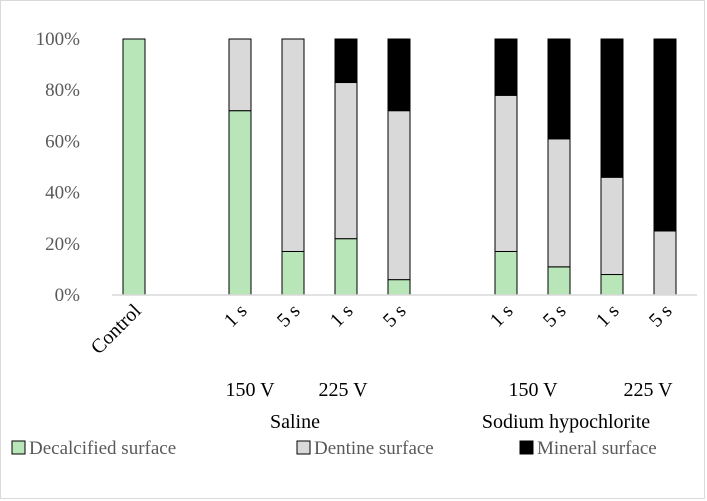 This screenshot has width=707, height=501. I want to click on x-tick-label: Control, so click(116, 329).